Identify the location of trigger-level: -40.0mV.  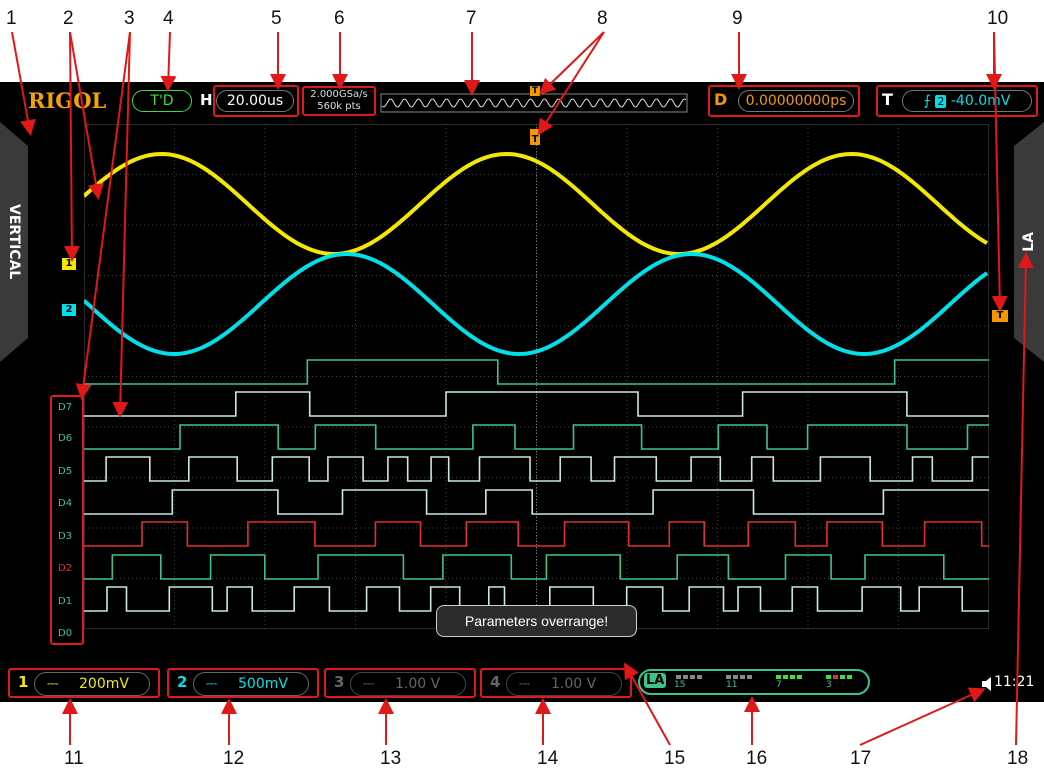
(980, 101).